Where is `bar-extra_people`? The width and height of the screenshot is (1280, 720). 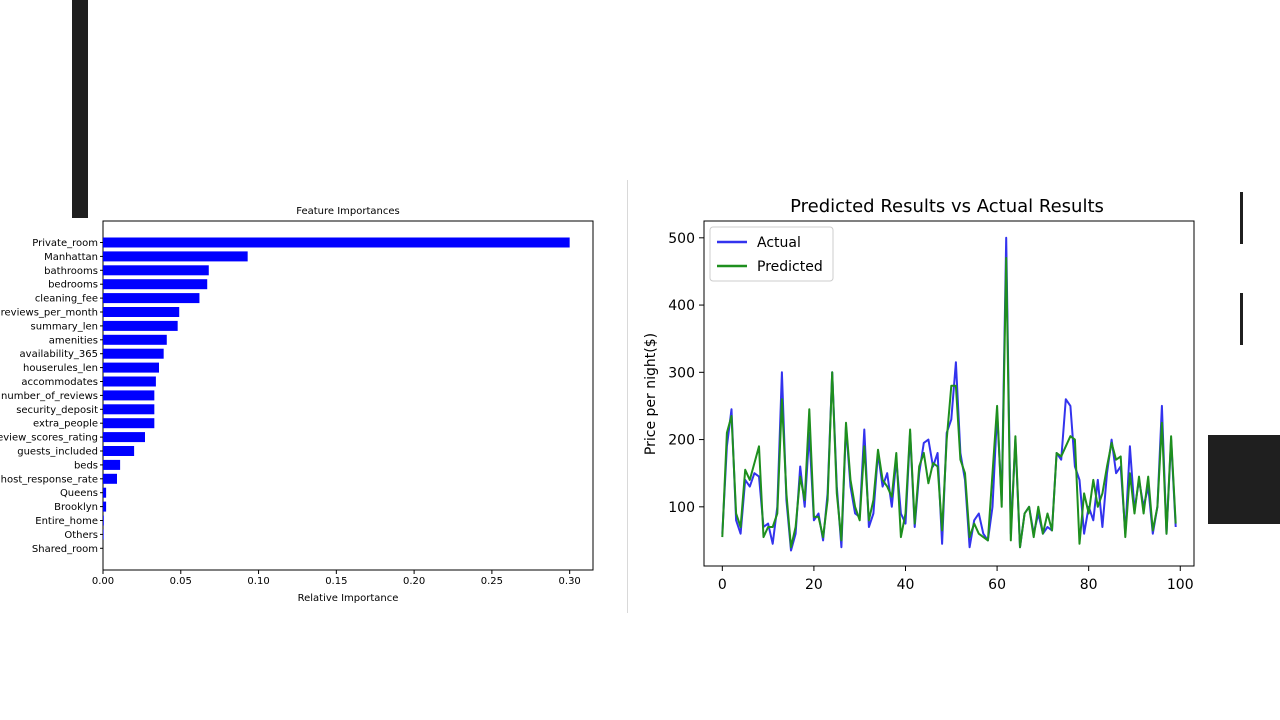
bar-extra_people is located at coordinates (129, 423).